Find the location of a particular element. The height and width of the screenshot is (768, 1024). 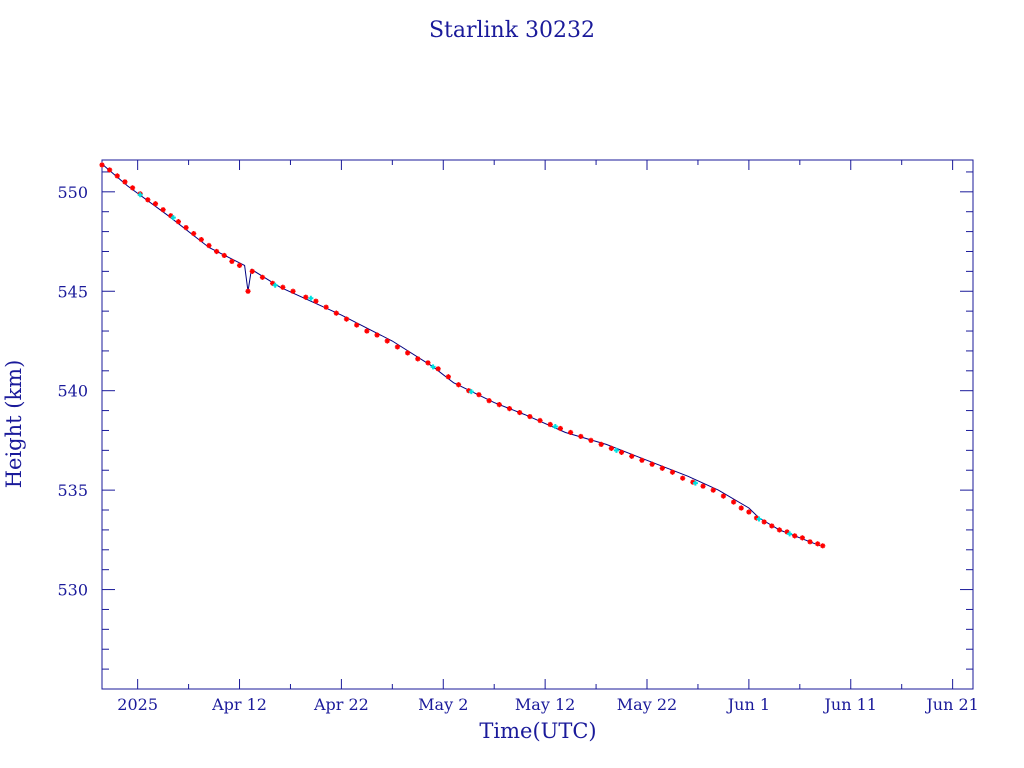

x-axis-label: Time(UTC) is located at coordinates (537, 731).